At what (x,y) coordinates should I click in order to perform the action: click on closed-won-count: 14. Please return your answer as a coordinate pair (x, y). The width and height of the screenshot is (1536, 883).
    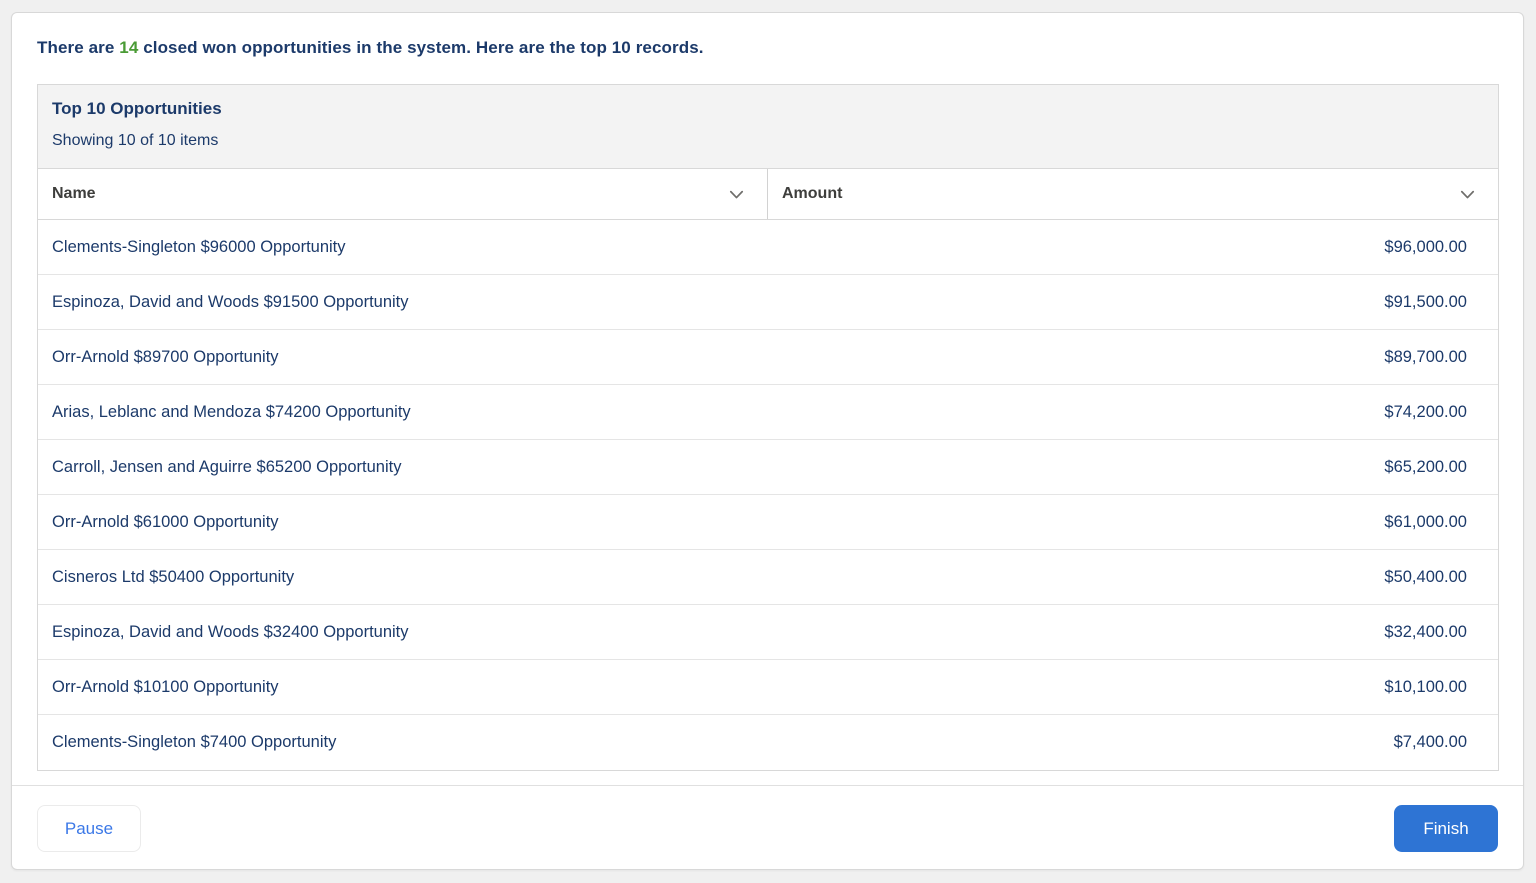
    Looking at the image, I should click on (129, 47).